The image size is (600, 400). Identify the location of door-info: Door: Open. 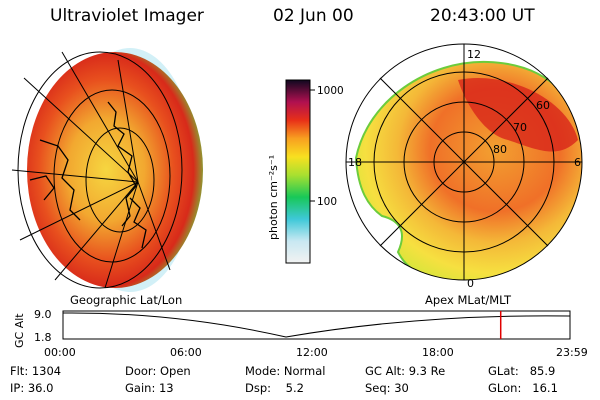
(158, 371).